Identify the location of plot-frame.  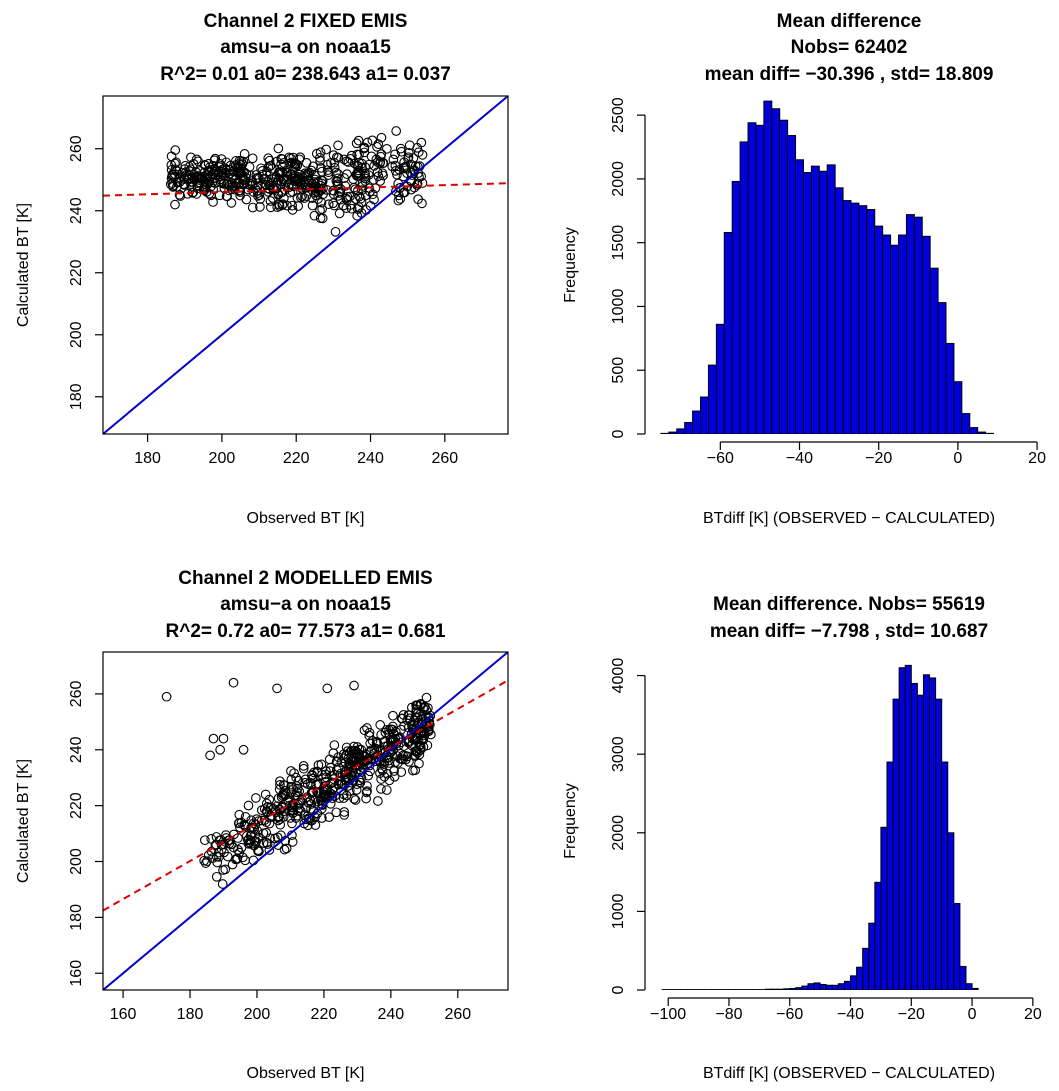
(305, 265).